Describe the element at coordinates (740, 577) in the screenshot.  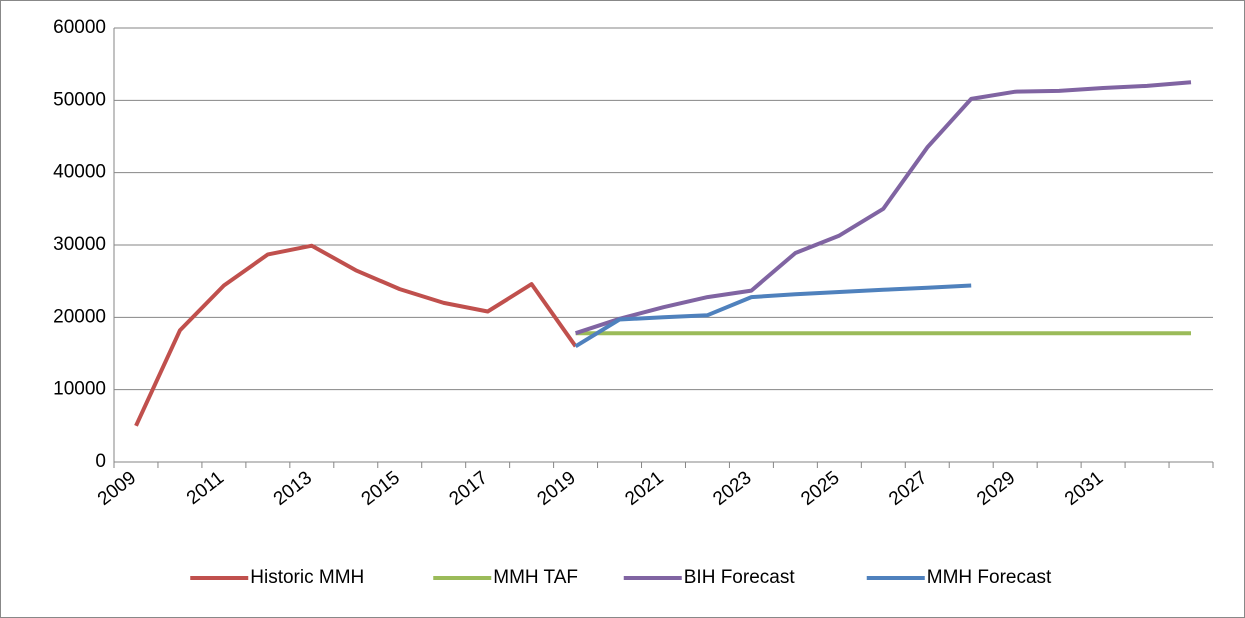
I see `legend-label: BIH Forecast` at that location.